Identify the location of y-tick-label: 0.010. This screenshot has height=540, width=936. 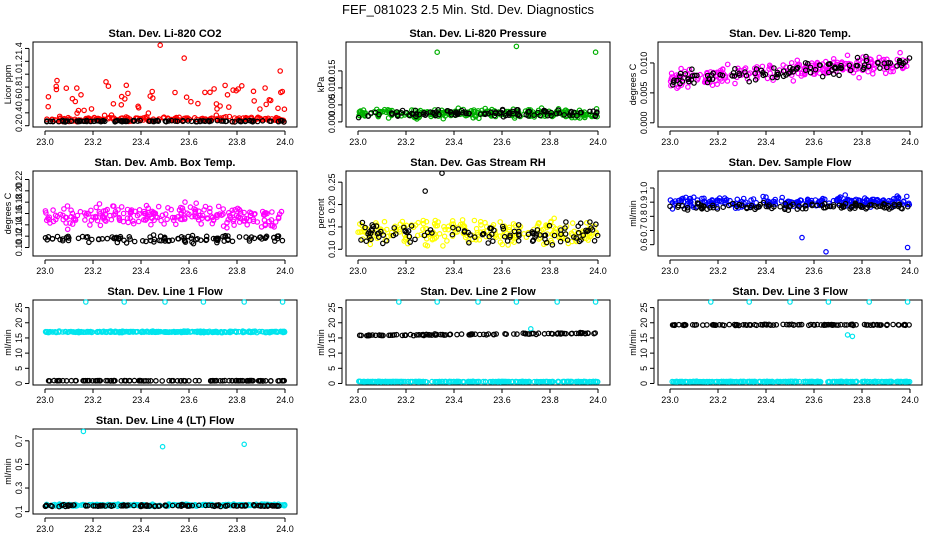
(644, 63).